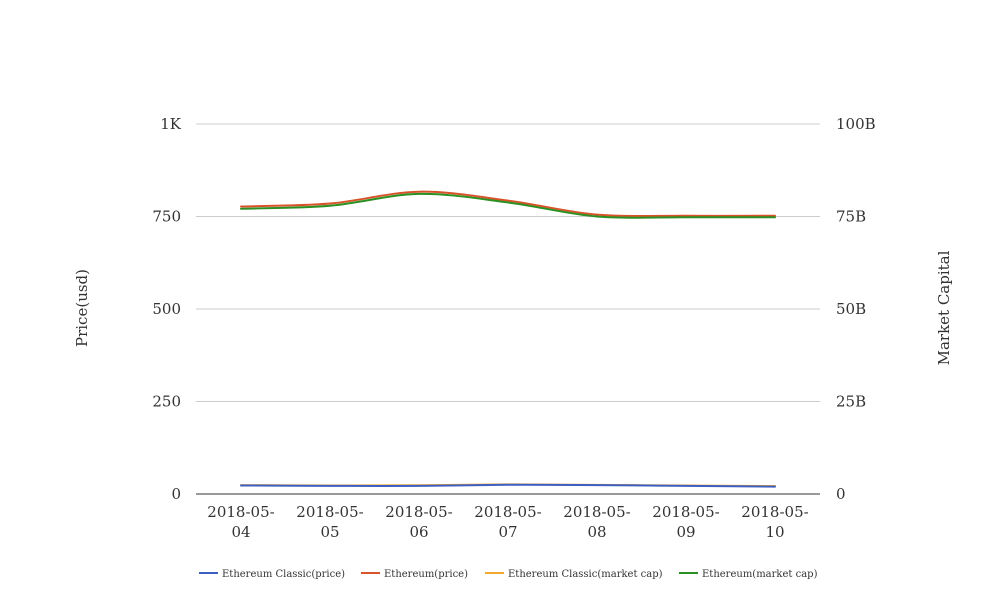  I want to click on legend-item: Ethereum(market cap), so click(748, 574).